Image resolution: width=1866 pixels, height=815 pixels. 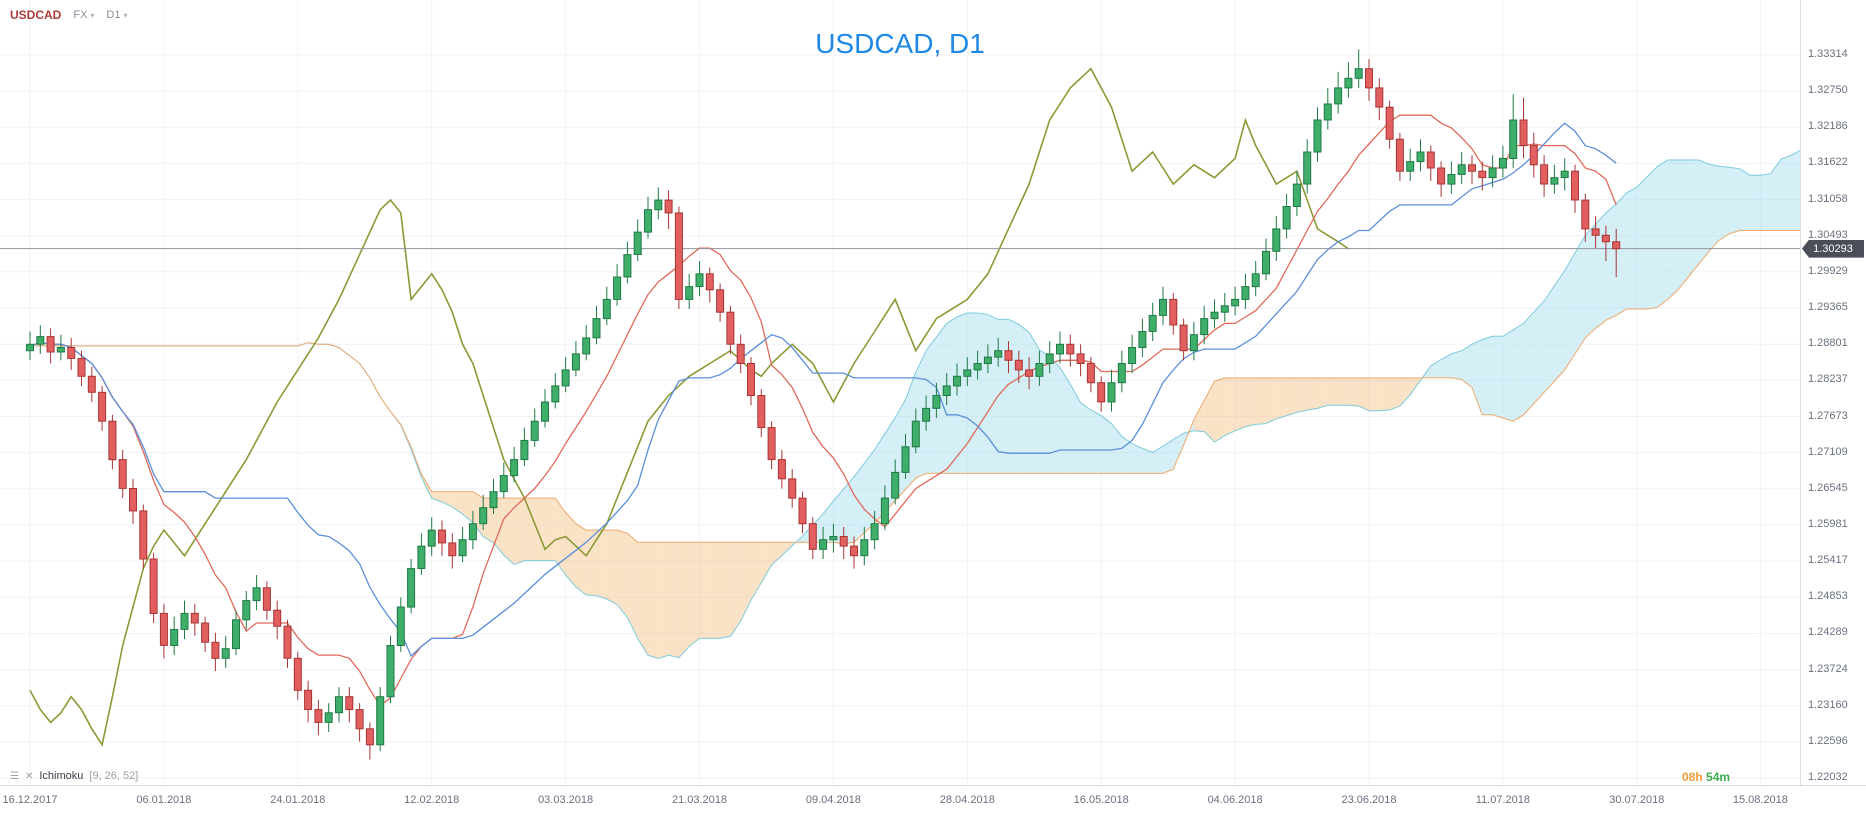 I want to click on timeframe-dropdown: D1 ▾, so click(x=116, y=15).